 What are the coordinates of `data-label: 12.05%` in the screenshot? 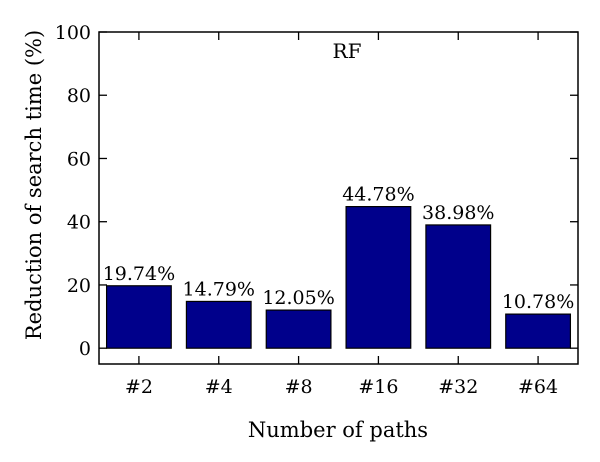 It's located at (298, 298).